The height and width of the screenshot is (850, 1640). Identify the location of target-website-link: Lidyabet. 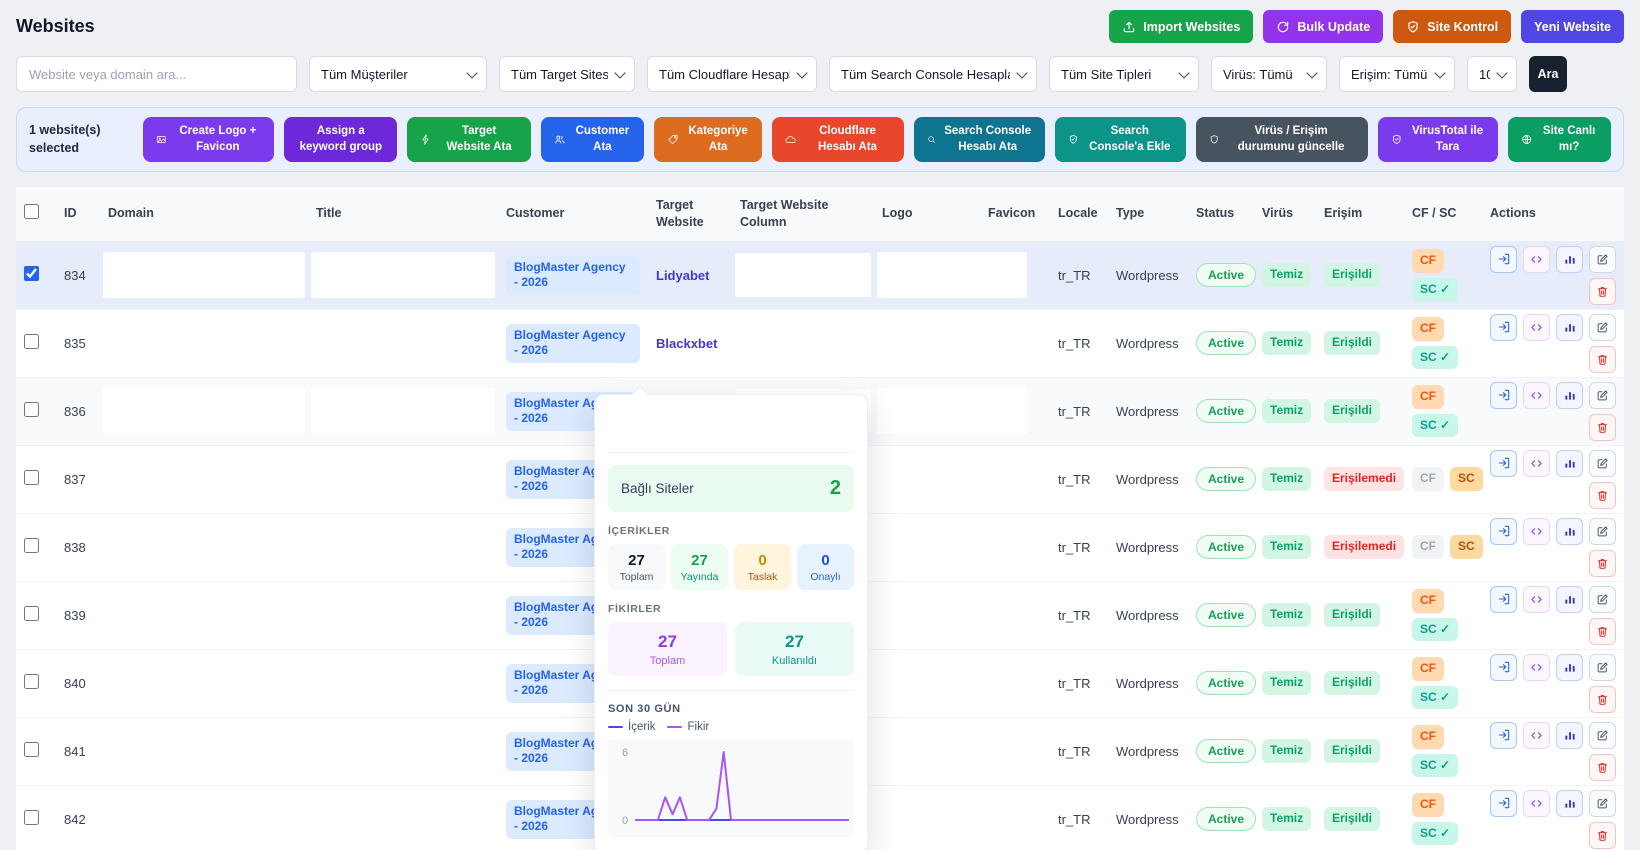
(683, 275).